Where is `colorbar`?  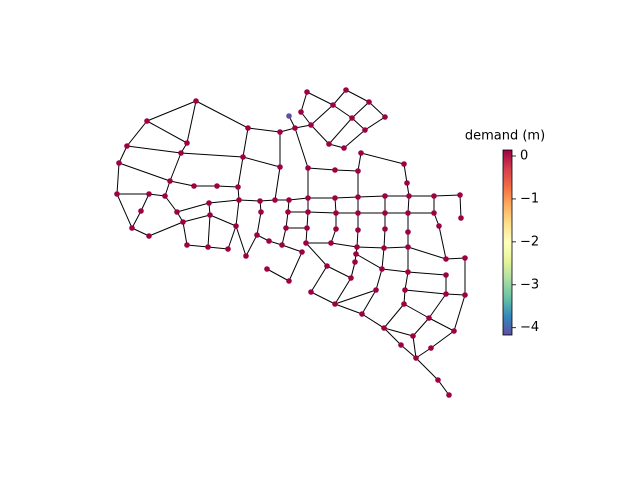
colorbar is located at coordinates (507, 242).